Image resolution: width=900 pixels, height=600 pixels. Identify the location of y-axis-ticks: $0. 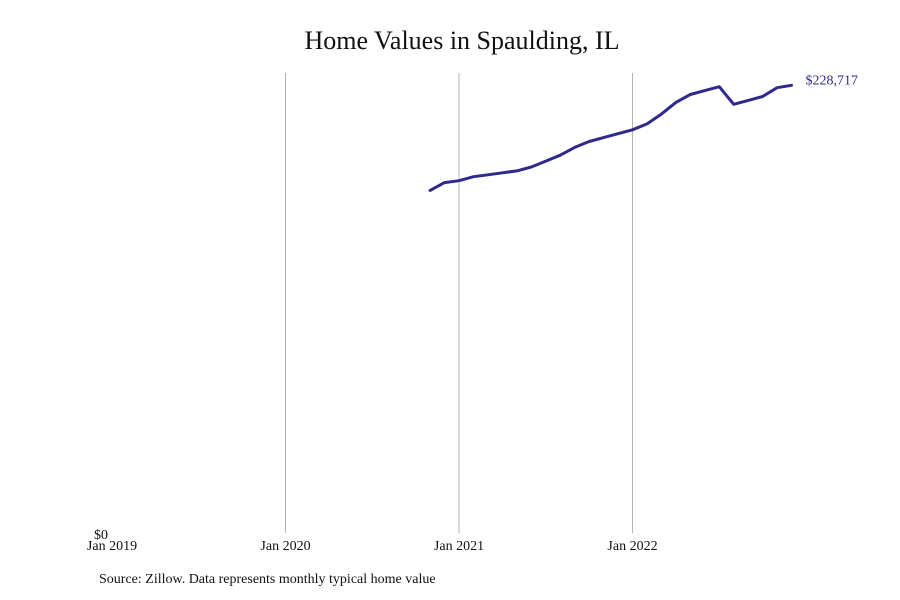
(101, 535).